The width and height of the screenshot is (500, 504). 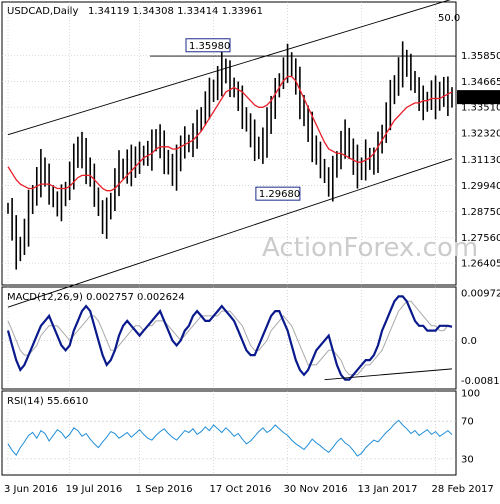 I want to click on price-y-tick-label: 1.33510, so click(x=480, y=108).